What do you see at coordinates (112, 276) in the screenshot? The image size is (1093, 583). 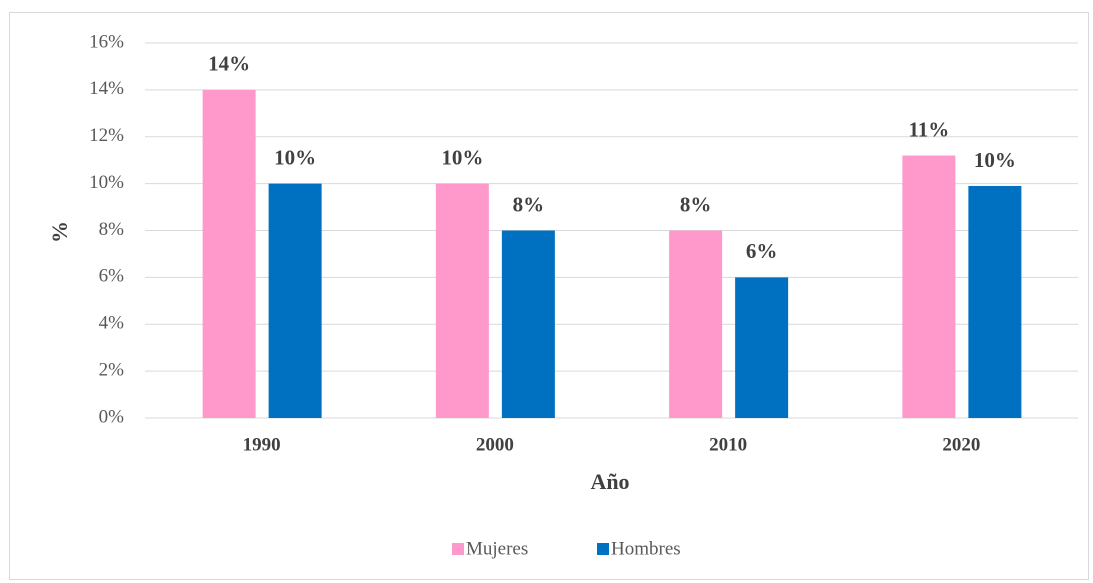 I see `y-tick-label: 6%` at bounding box center [112, 276].